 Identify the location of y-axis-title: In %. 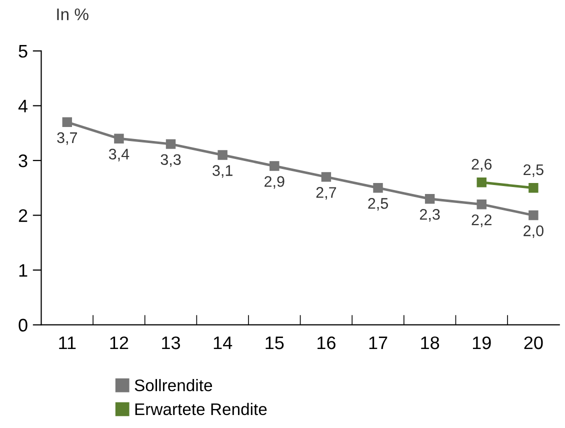
(72, 14).